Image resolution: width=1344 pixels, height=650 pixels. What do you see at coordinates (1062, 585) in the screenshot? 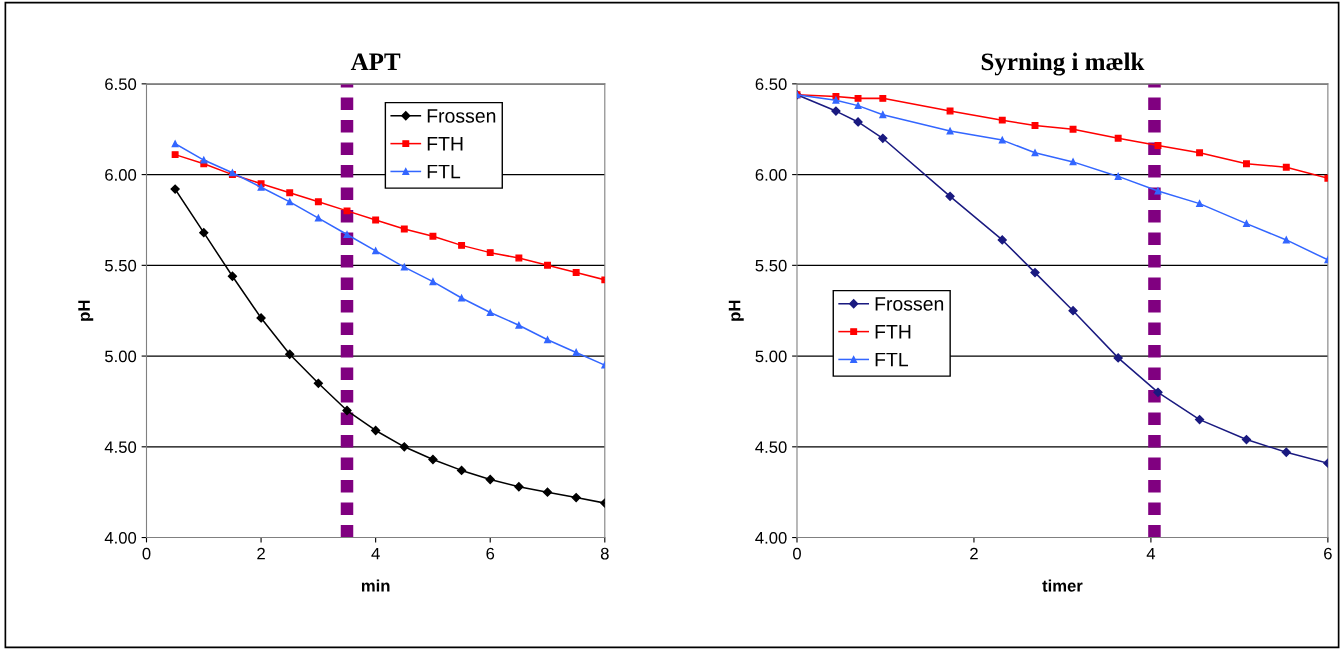
I see `x-axis-title: timer` at bounding box center [1062, 585].